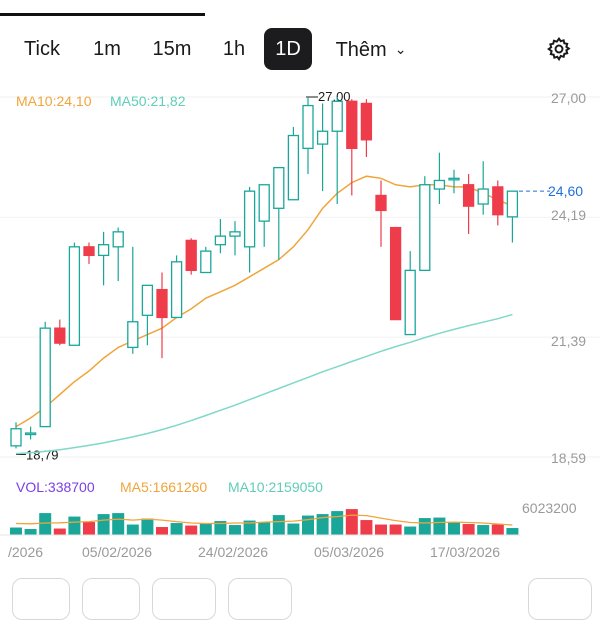  I want to click on price-tick-24: 24,19, so click(568, 215).